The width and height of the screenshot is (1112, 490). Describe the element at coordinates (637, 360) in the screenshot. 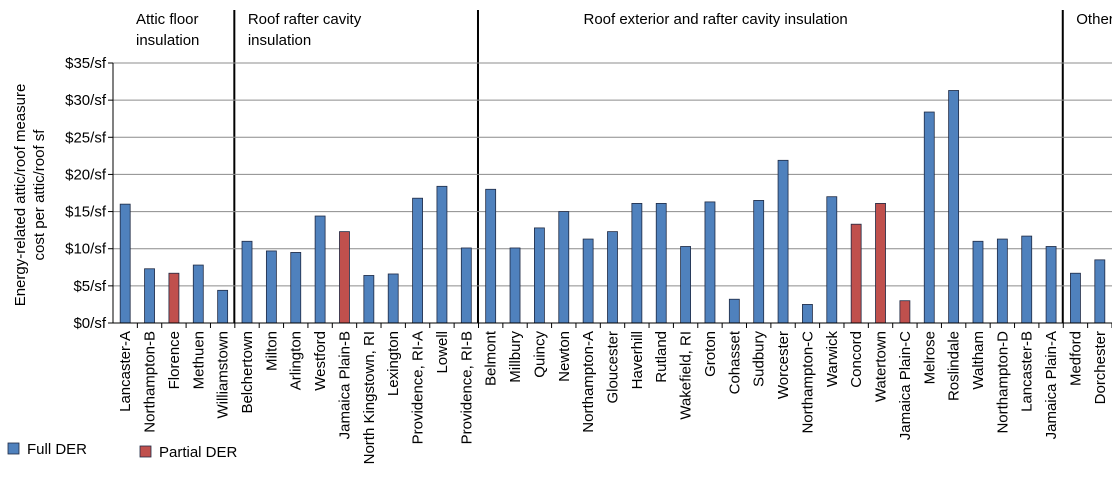

I see `x-tick-label: Haverhill` at that location.